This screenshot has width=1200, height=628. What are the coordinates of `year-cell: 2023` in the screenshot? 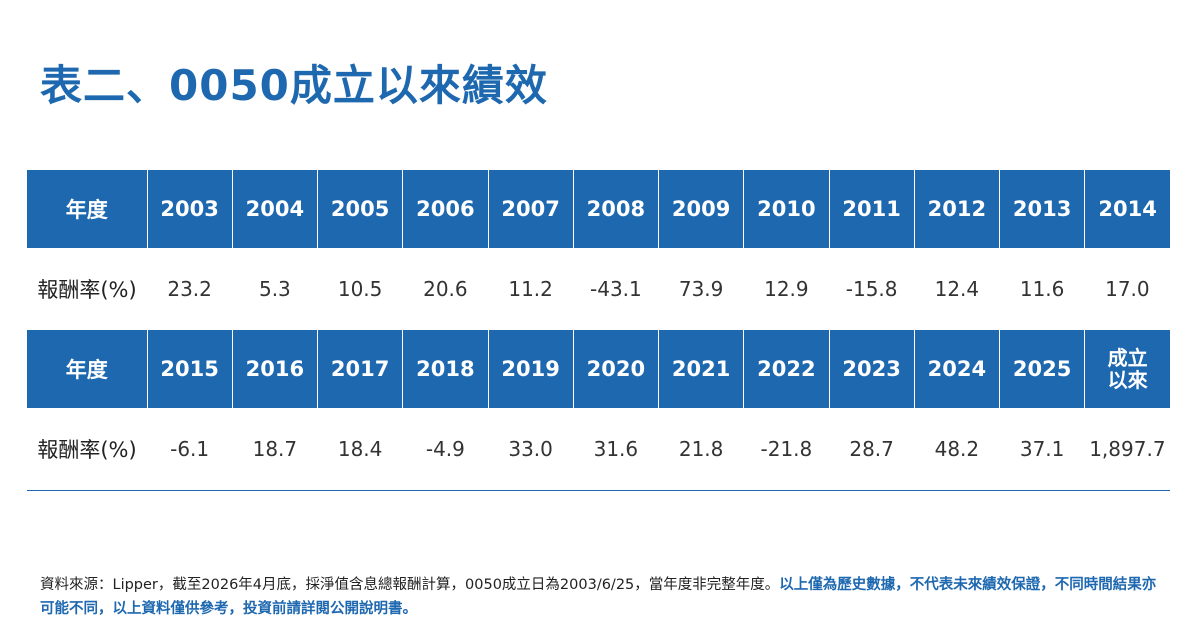 It's located at (871, 369).